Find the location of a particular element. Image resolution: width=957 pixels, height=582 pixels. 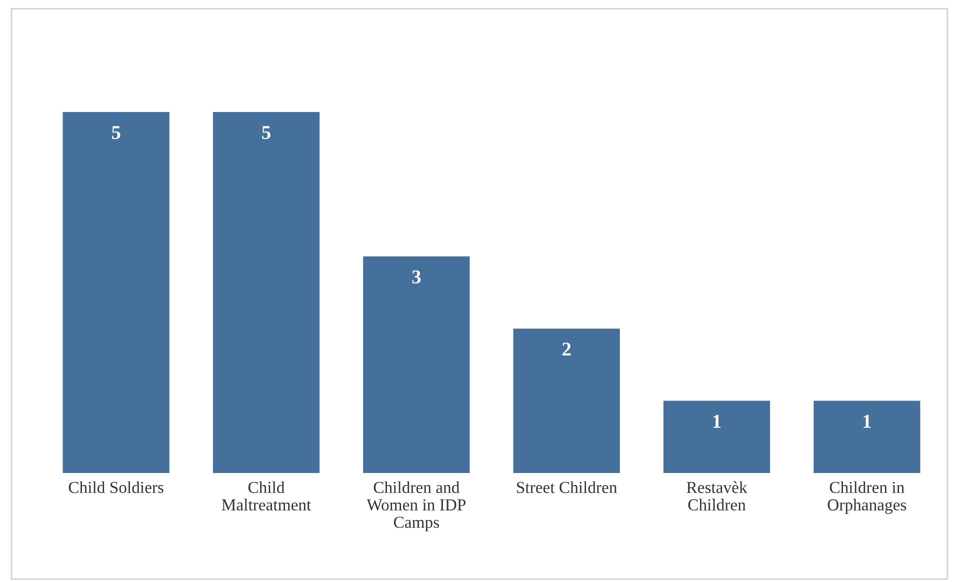

x-tick-label: Street Children is located at coordinates (567, 487).